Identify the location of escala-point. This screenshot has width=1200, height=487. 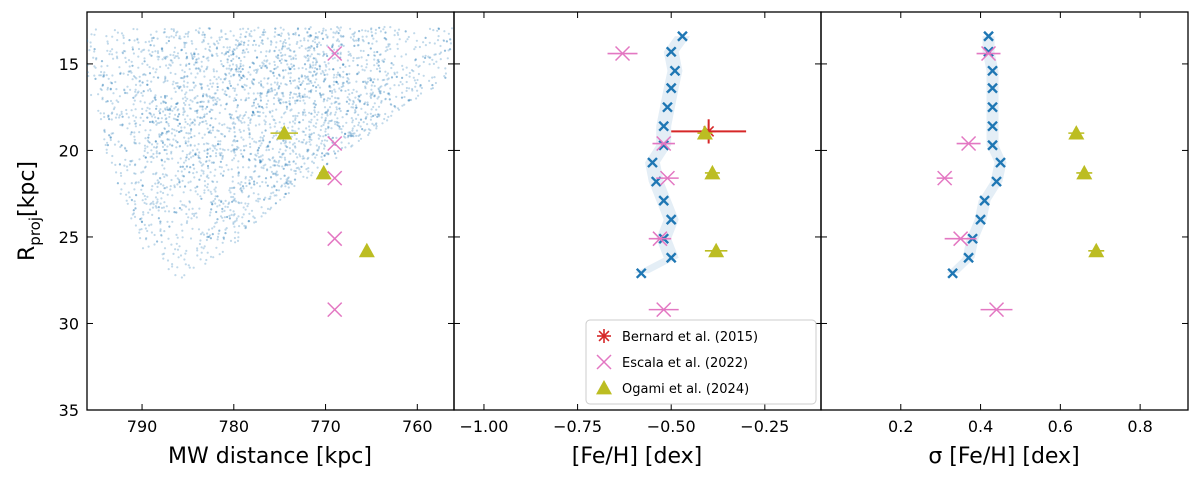
(622, 54).